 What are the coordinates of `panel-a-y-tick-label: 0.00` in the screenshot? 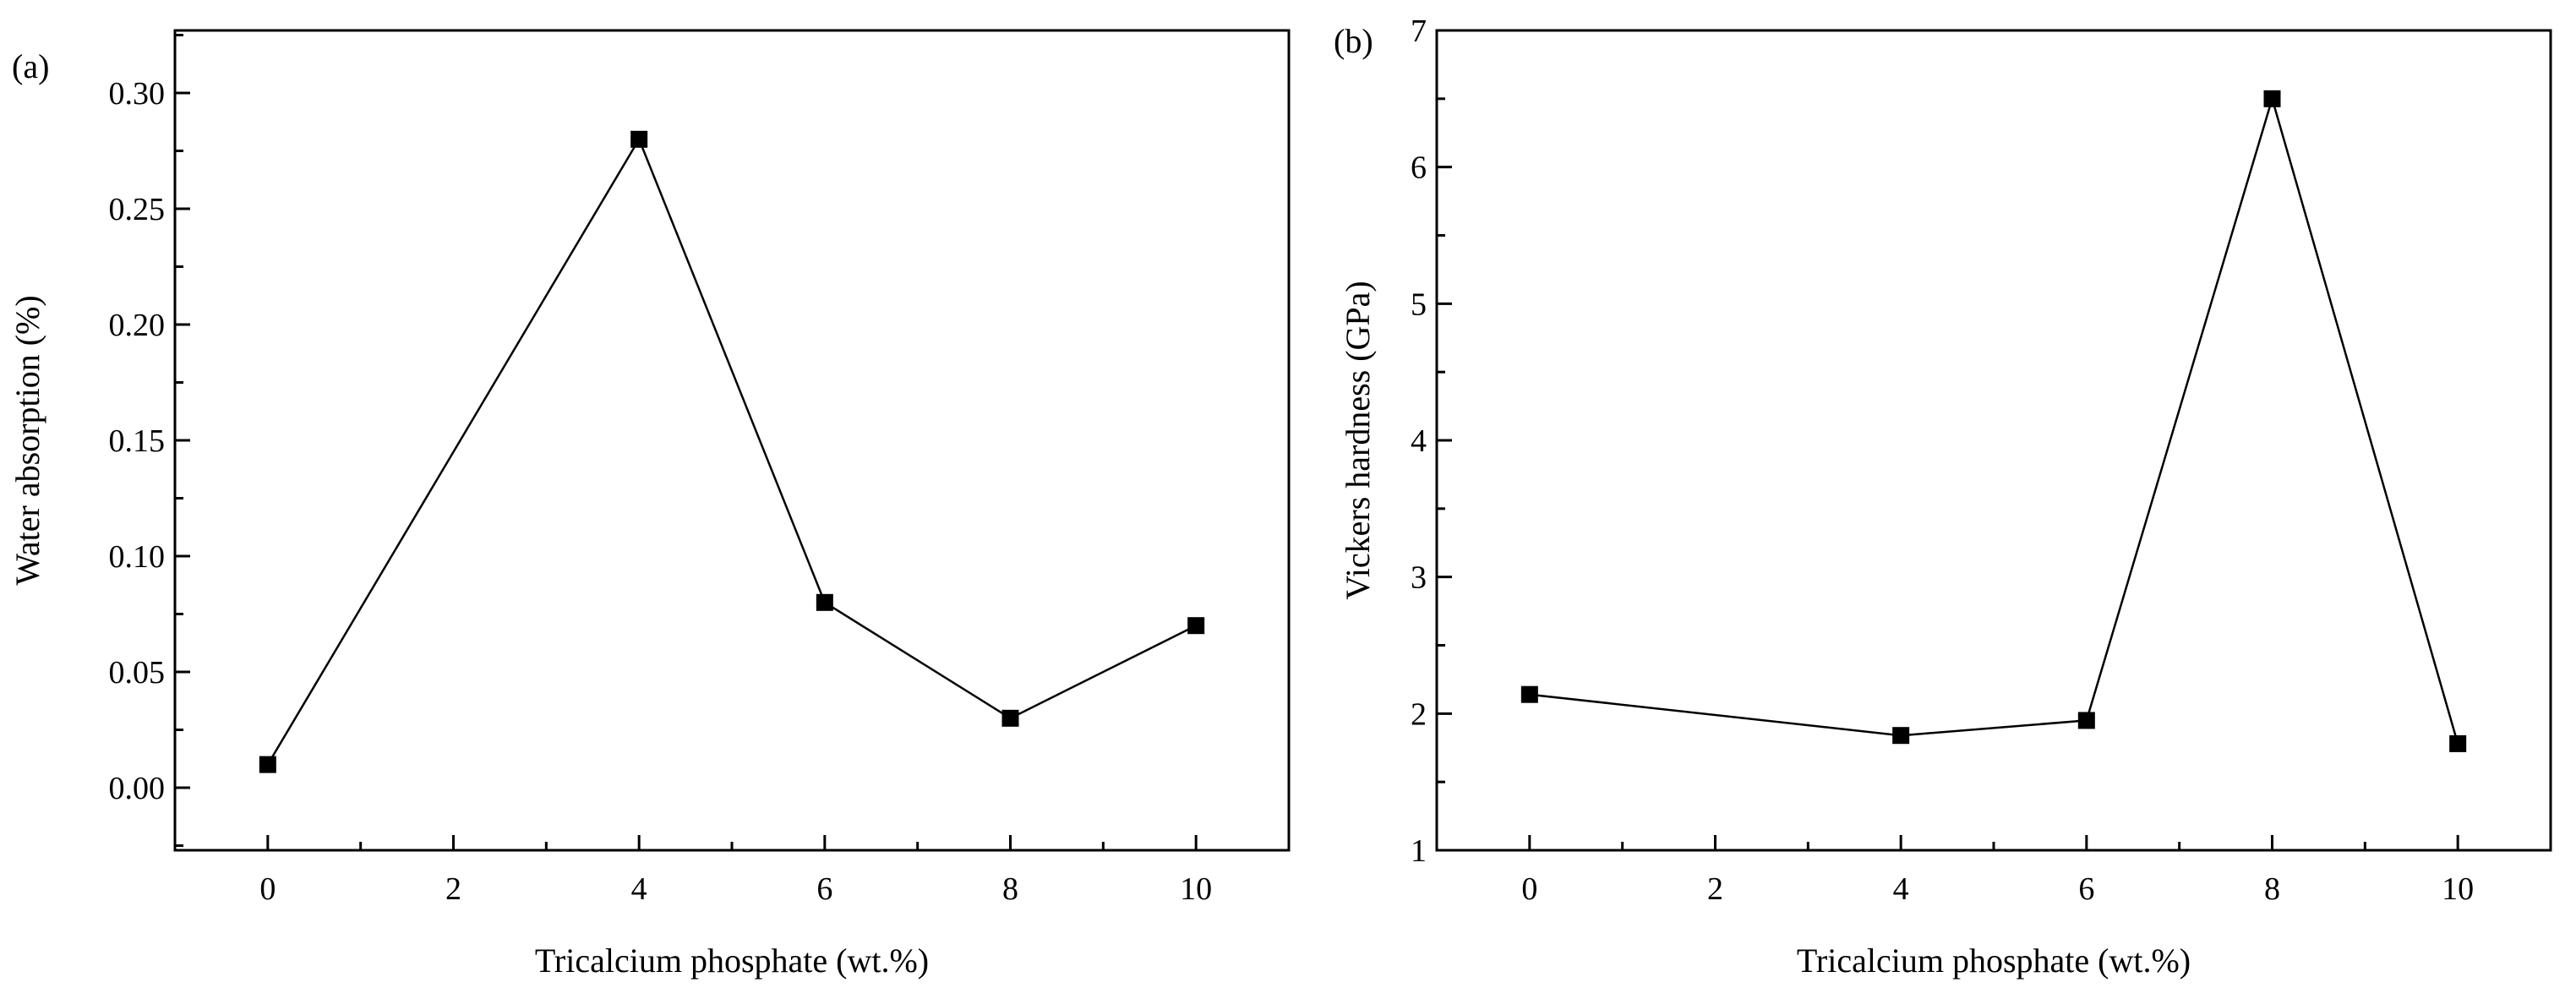 It's located at (137, 788).